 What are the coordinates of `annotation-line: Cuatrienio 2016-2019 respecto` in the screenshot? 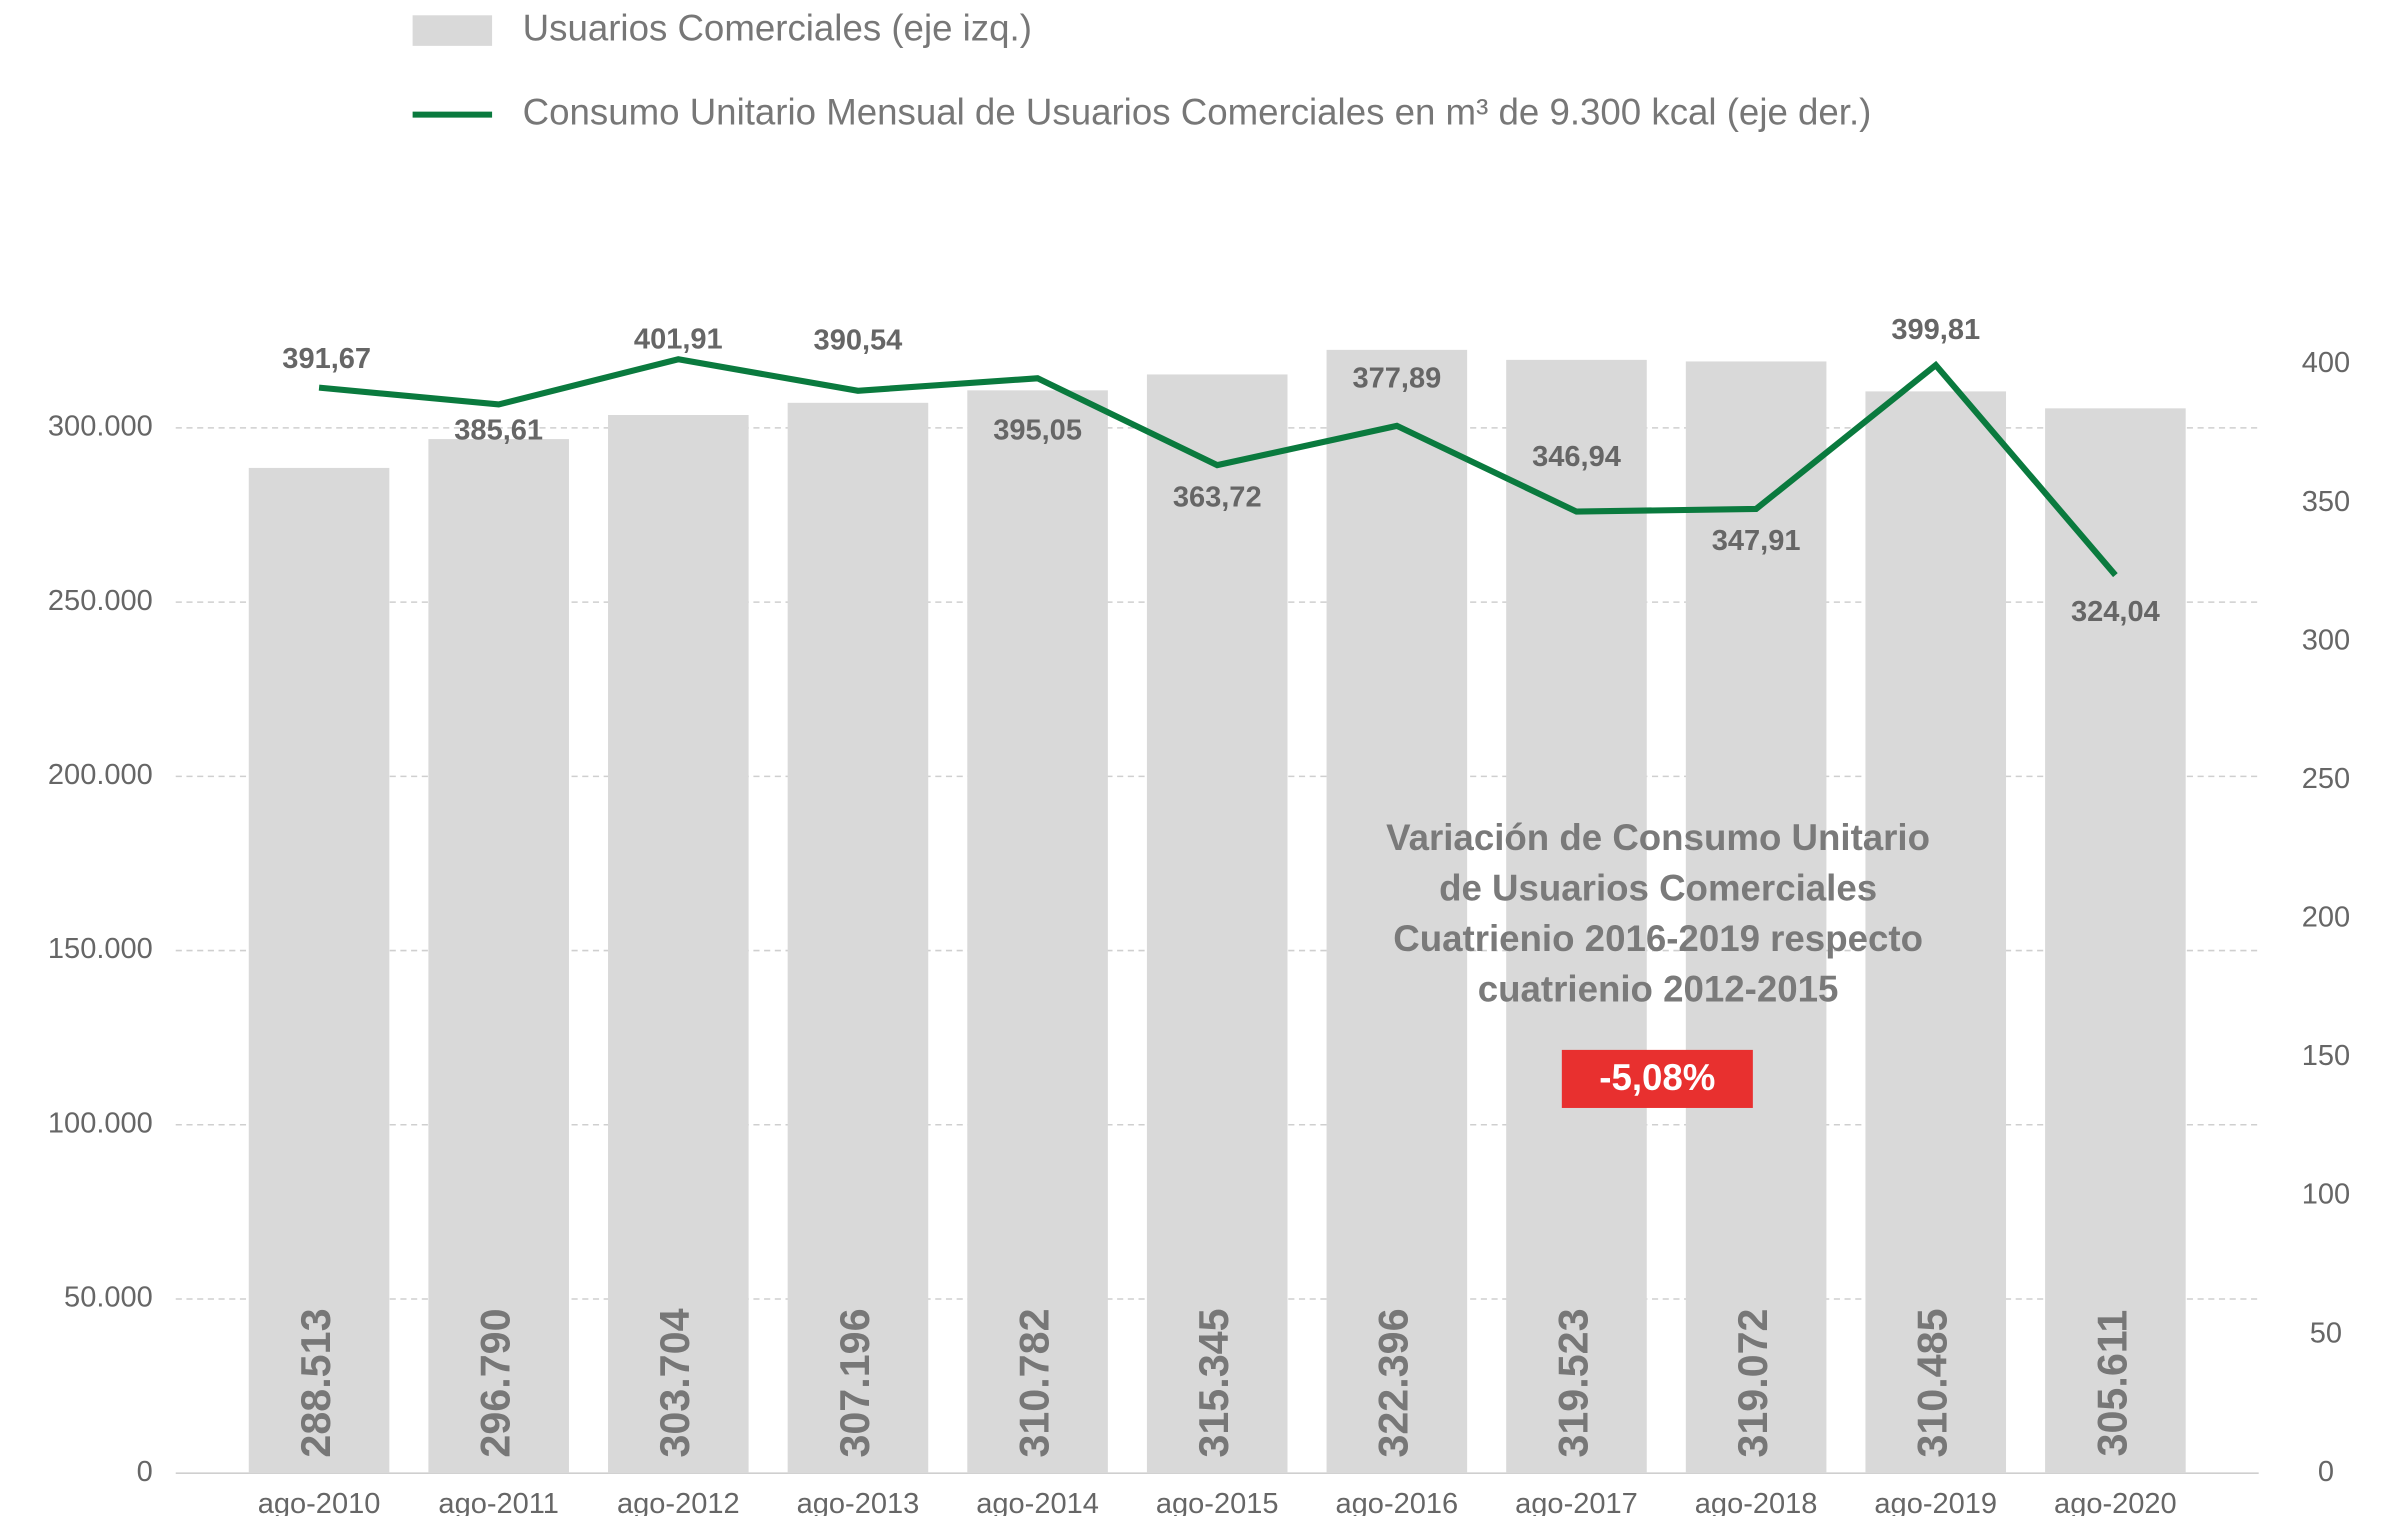 It's located at (1658, 938).